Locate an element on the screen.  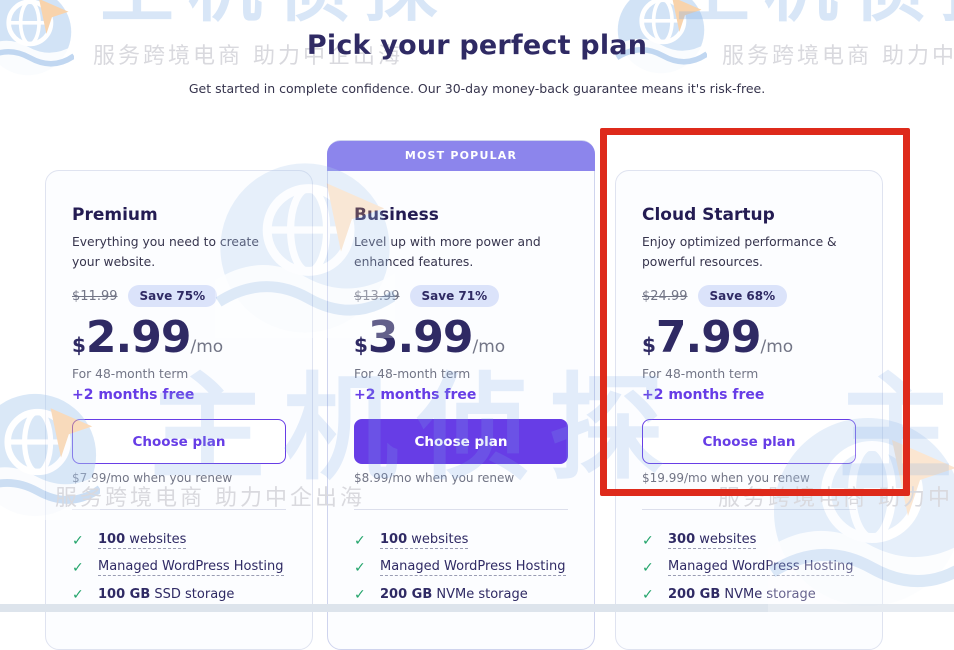
old-price: $24.99 is located at coordinates (665, 296).